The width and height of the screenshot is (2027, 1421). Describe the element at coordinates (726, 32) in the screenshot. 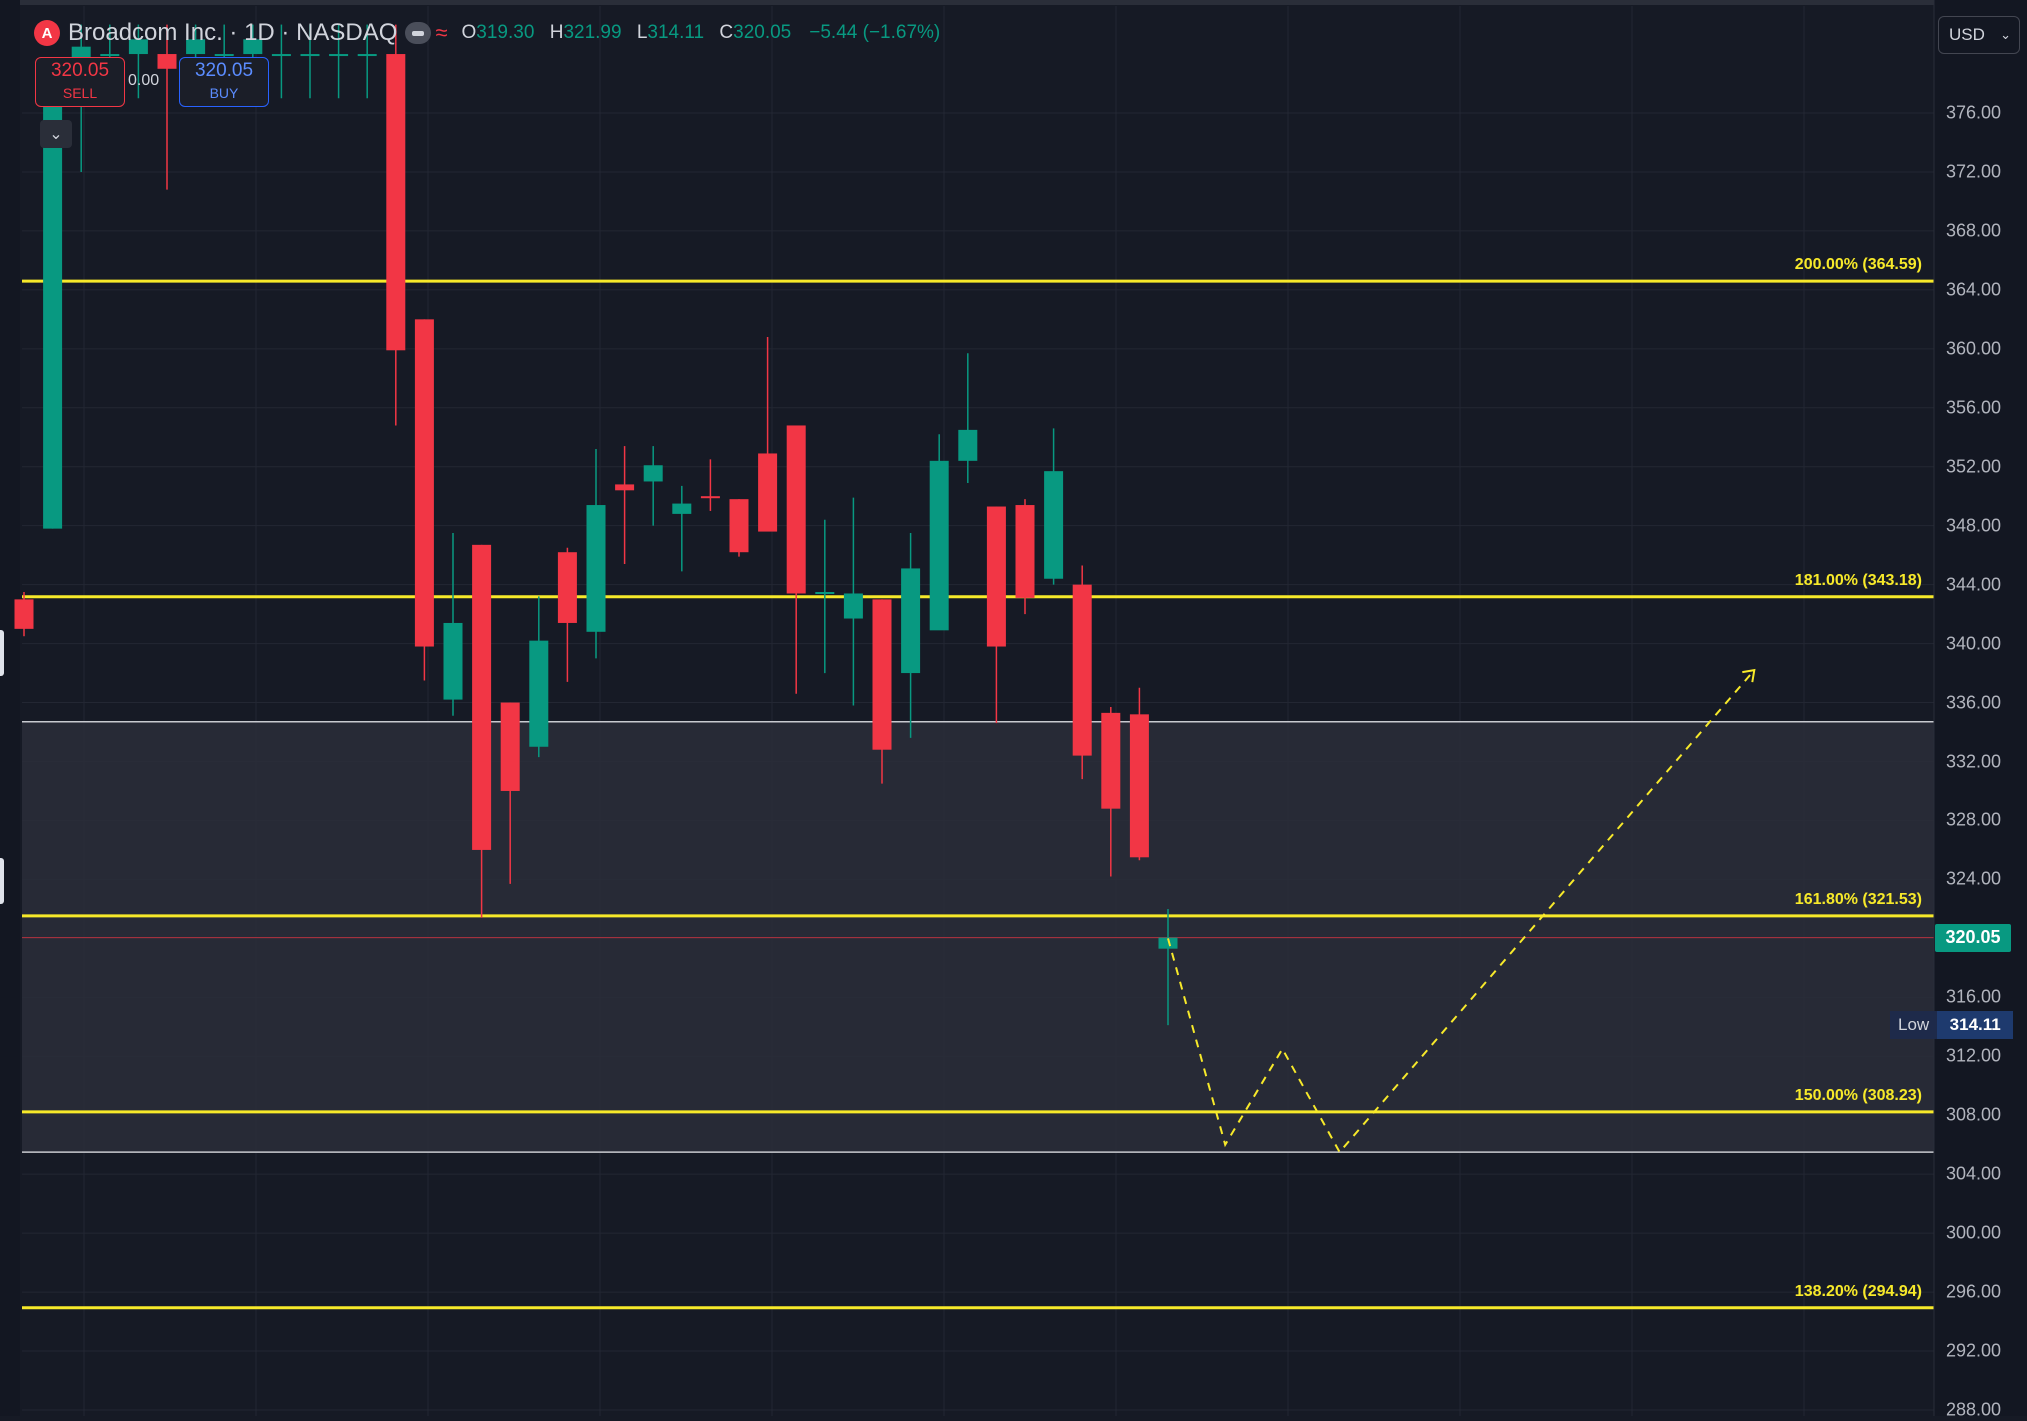

I see `close-label: C` at that location.